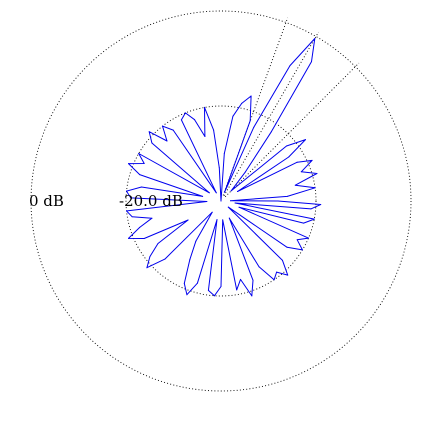 Image resolution: width=424 pixels, height=424 pixels. Describe the element at coordinates (151, 201) in the screenshot. I see `ring-label-minus20db: -20.0 dB` at that location.